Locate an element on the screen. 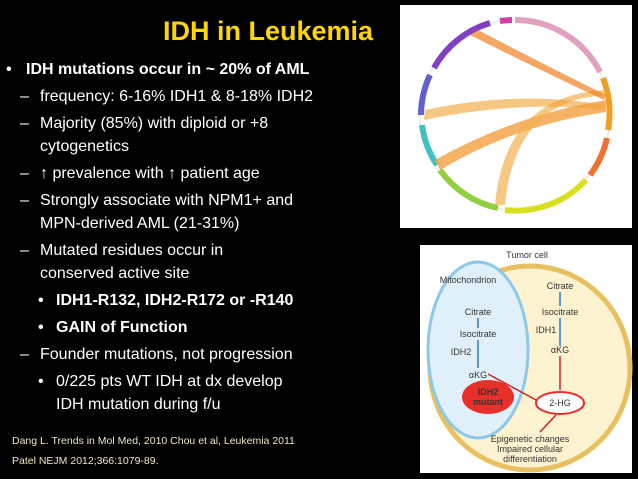  bullet-text: Mutated residues occur in is located at coordinates (131, 250).